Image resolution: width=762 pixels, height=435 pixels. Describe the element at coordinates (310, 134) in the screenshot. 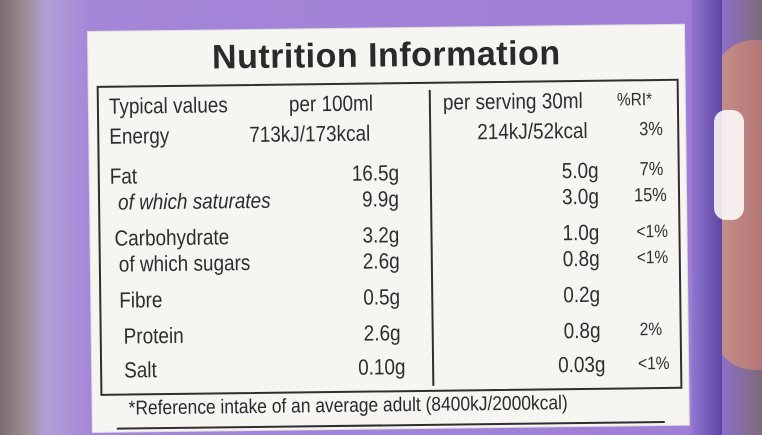

I see `row-energy-per100: 713kJ/173kcal` at that location.